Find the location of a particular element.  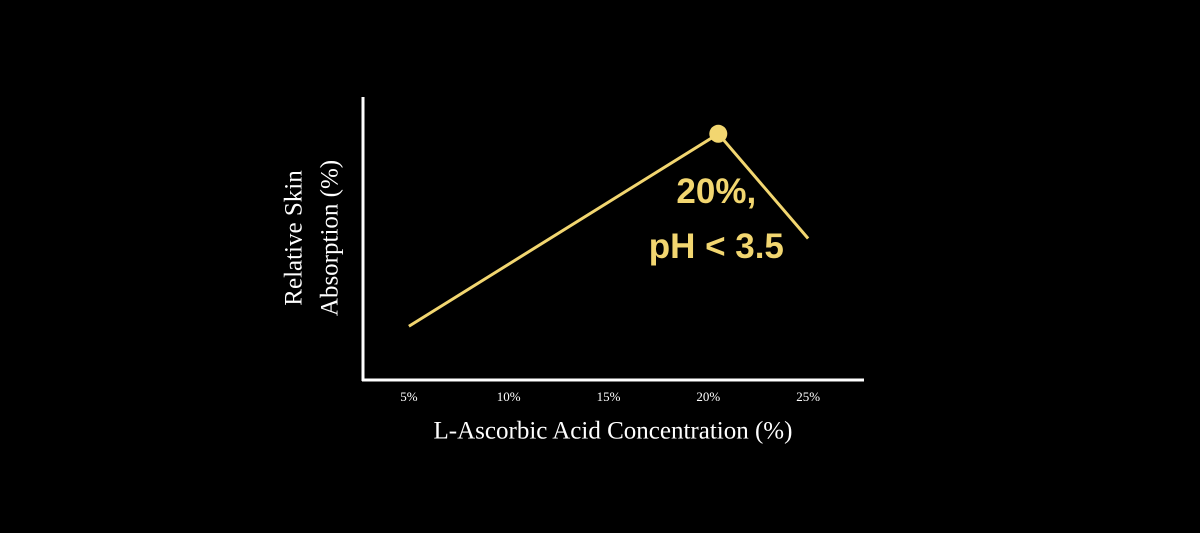

x-tick-label: 10% is located at coordinates (509, 396).